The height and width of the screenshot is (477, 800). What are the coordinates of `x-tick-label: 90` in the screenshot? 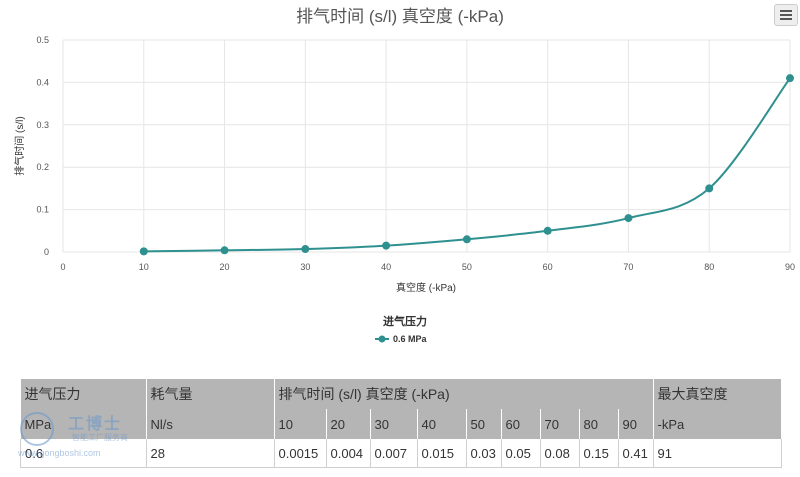 It's located at (790, 267).